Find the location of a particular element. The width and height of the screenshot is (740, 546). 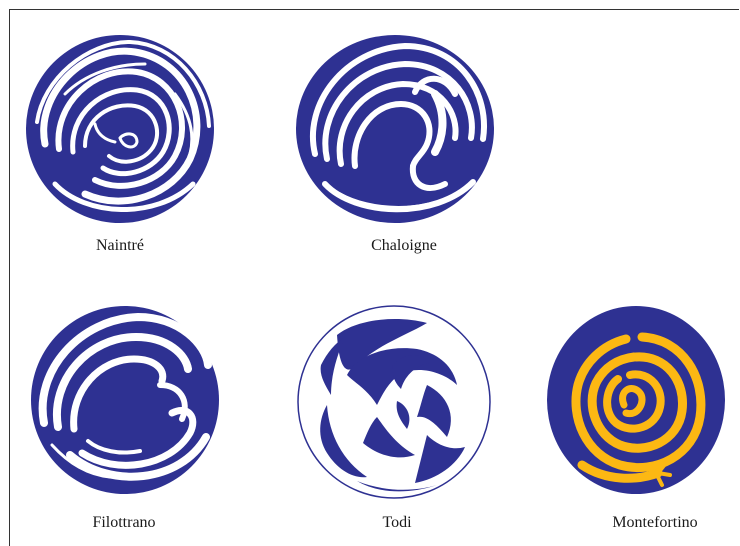

disc-todi is located at coordinates (394, 402).